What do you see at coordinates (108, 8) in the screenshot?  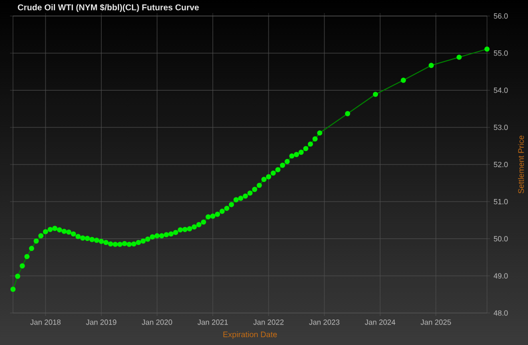 I see `chart-title: Crude Oil WTI (NYM $/bbl)(CL) Futures Curve` at bounding box center [108, 8].